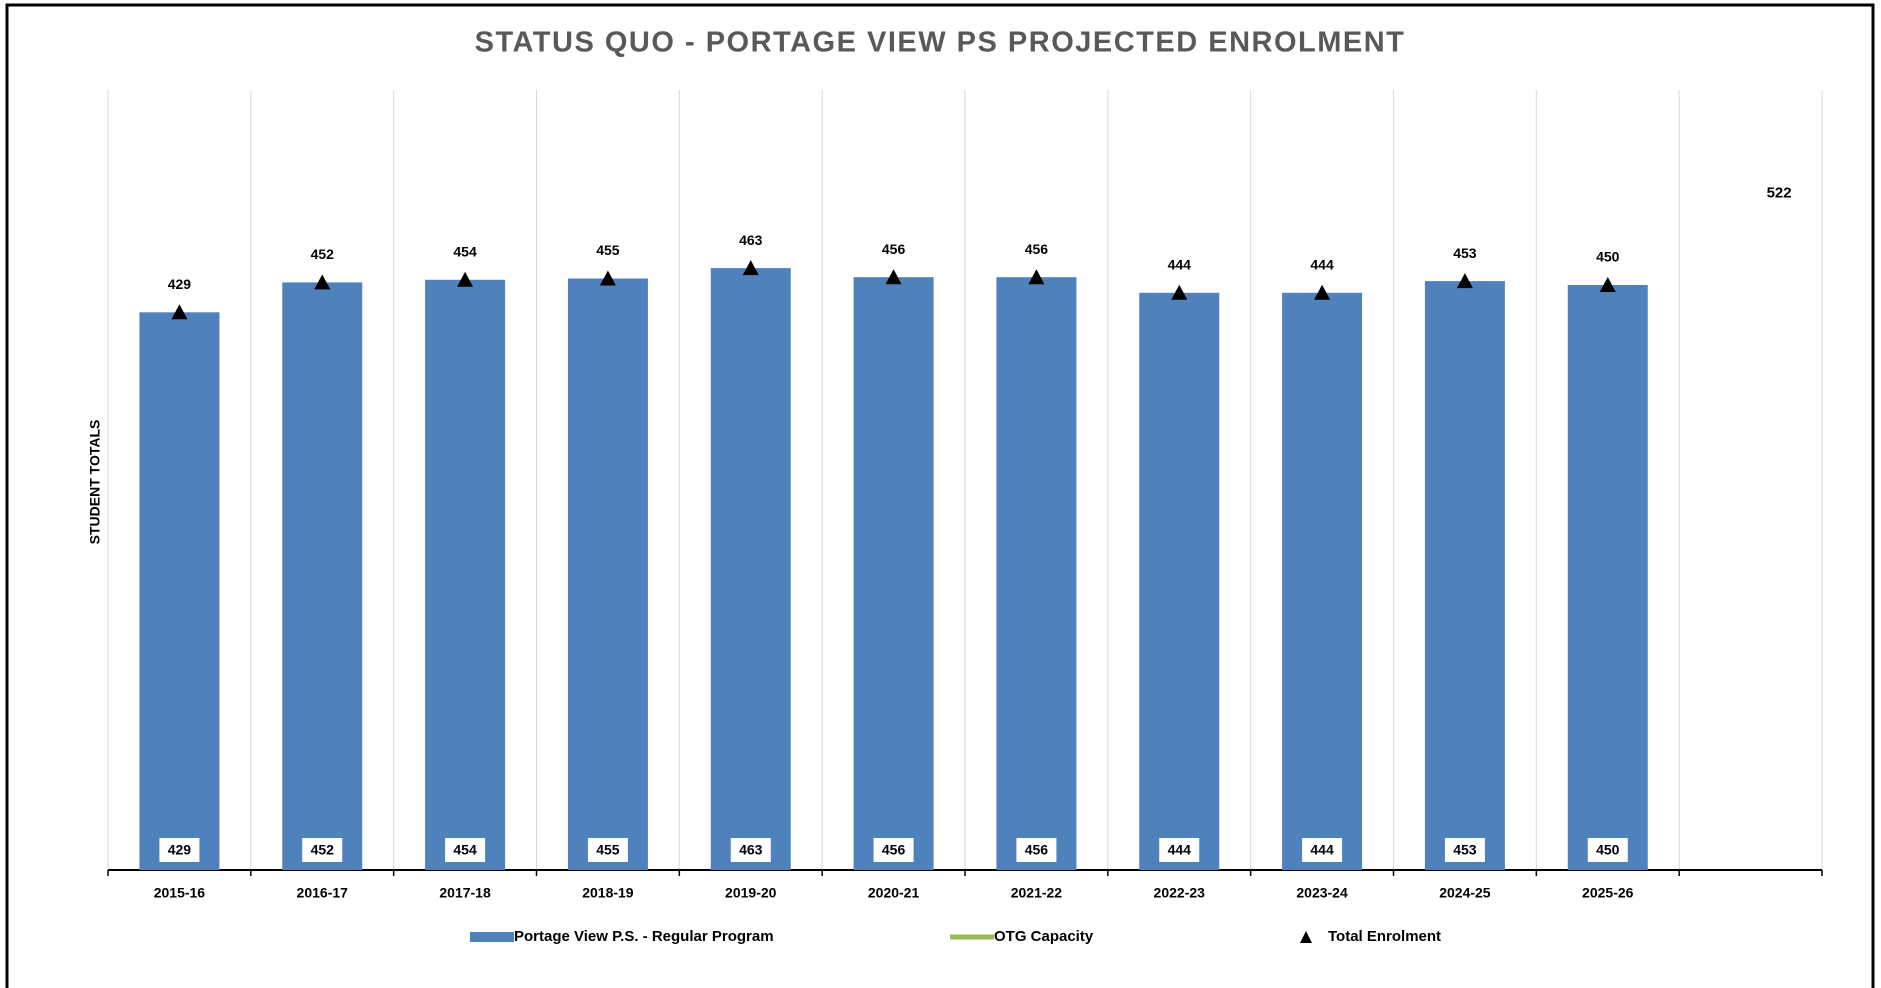 The image size is (1881, 988). What do you see at coordinates (1384, 936) in the screenshot?
I see `legend-label: Total Enrolment` at bounding box center [1384, 936].